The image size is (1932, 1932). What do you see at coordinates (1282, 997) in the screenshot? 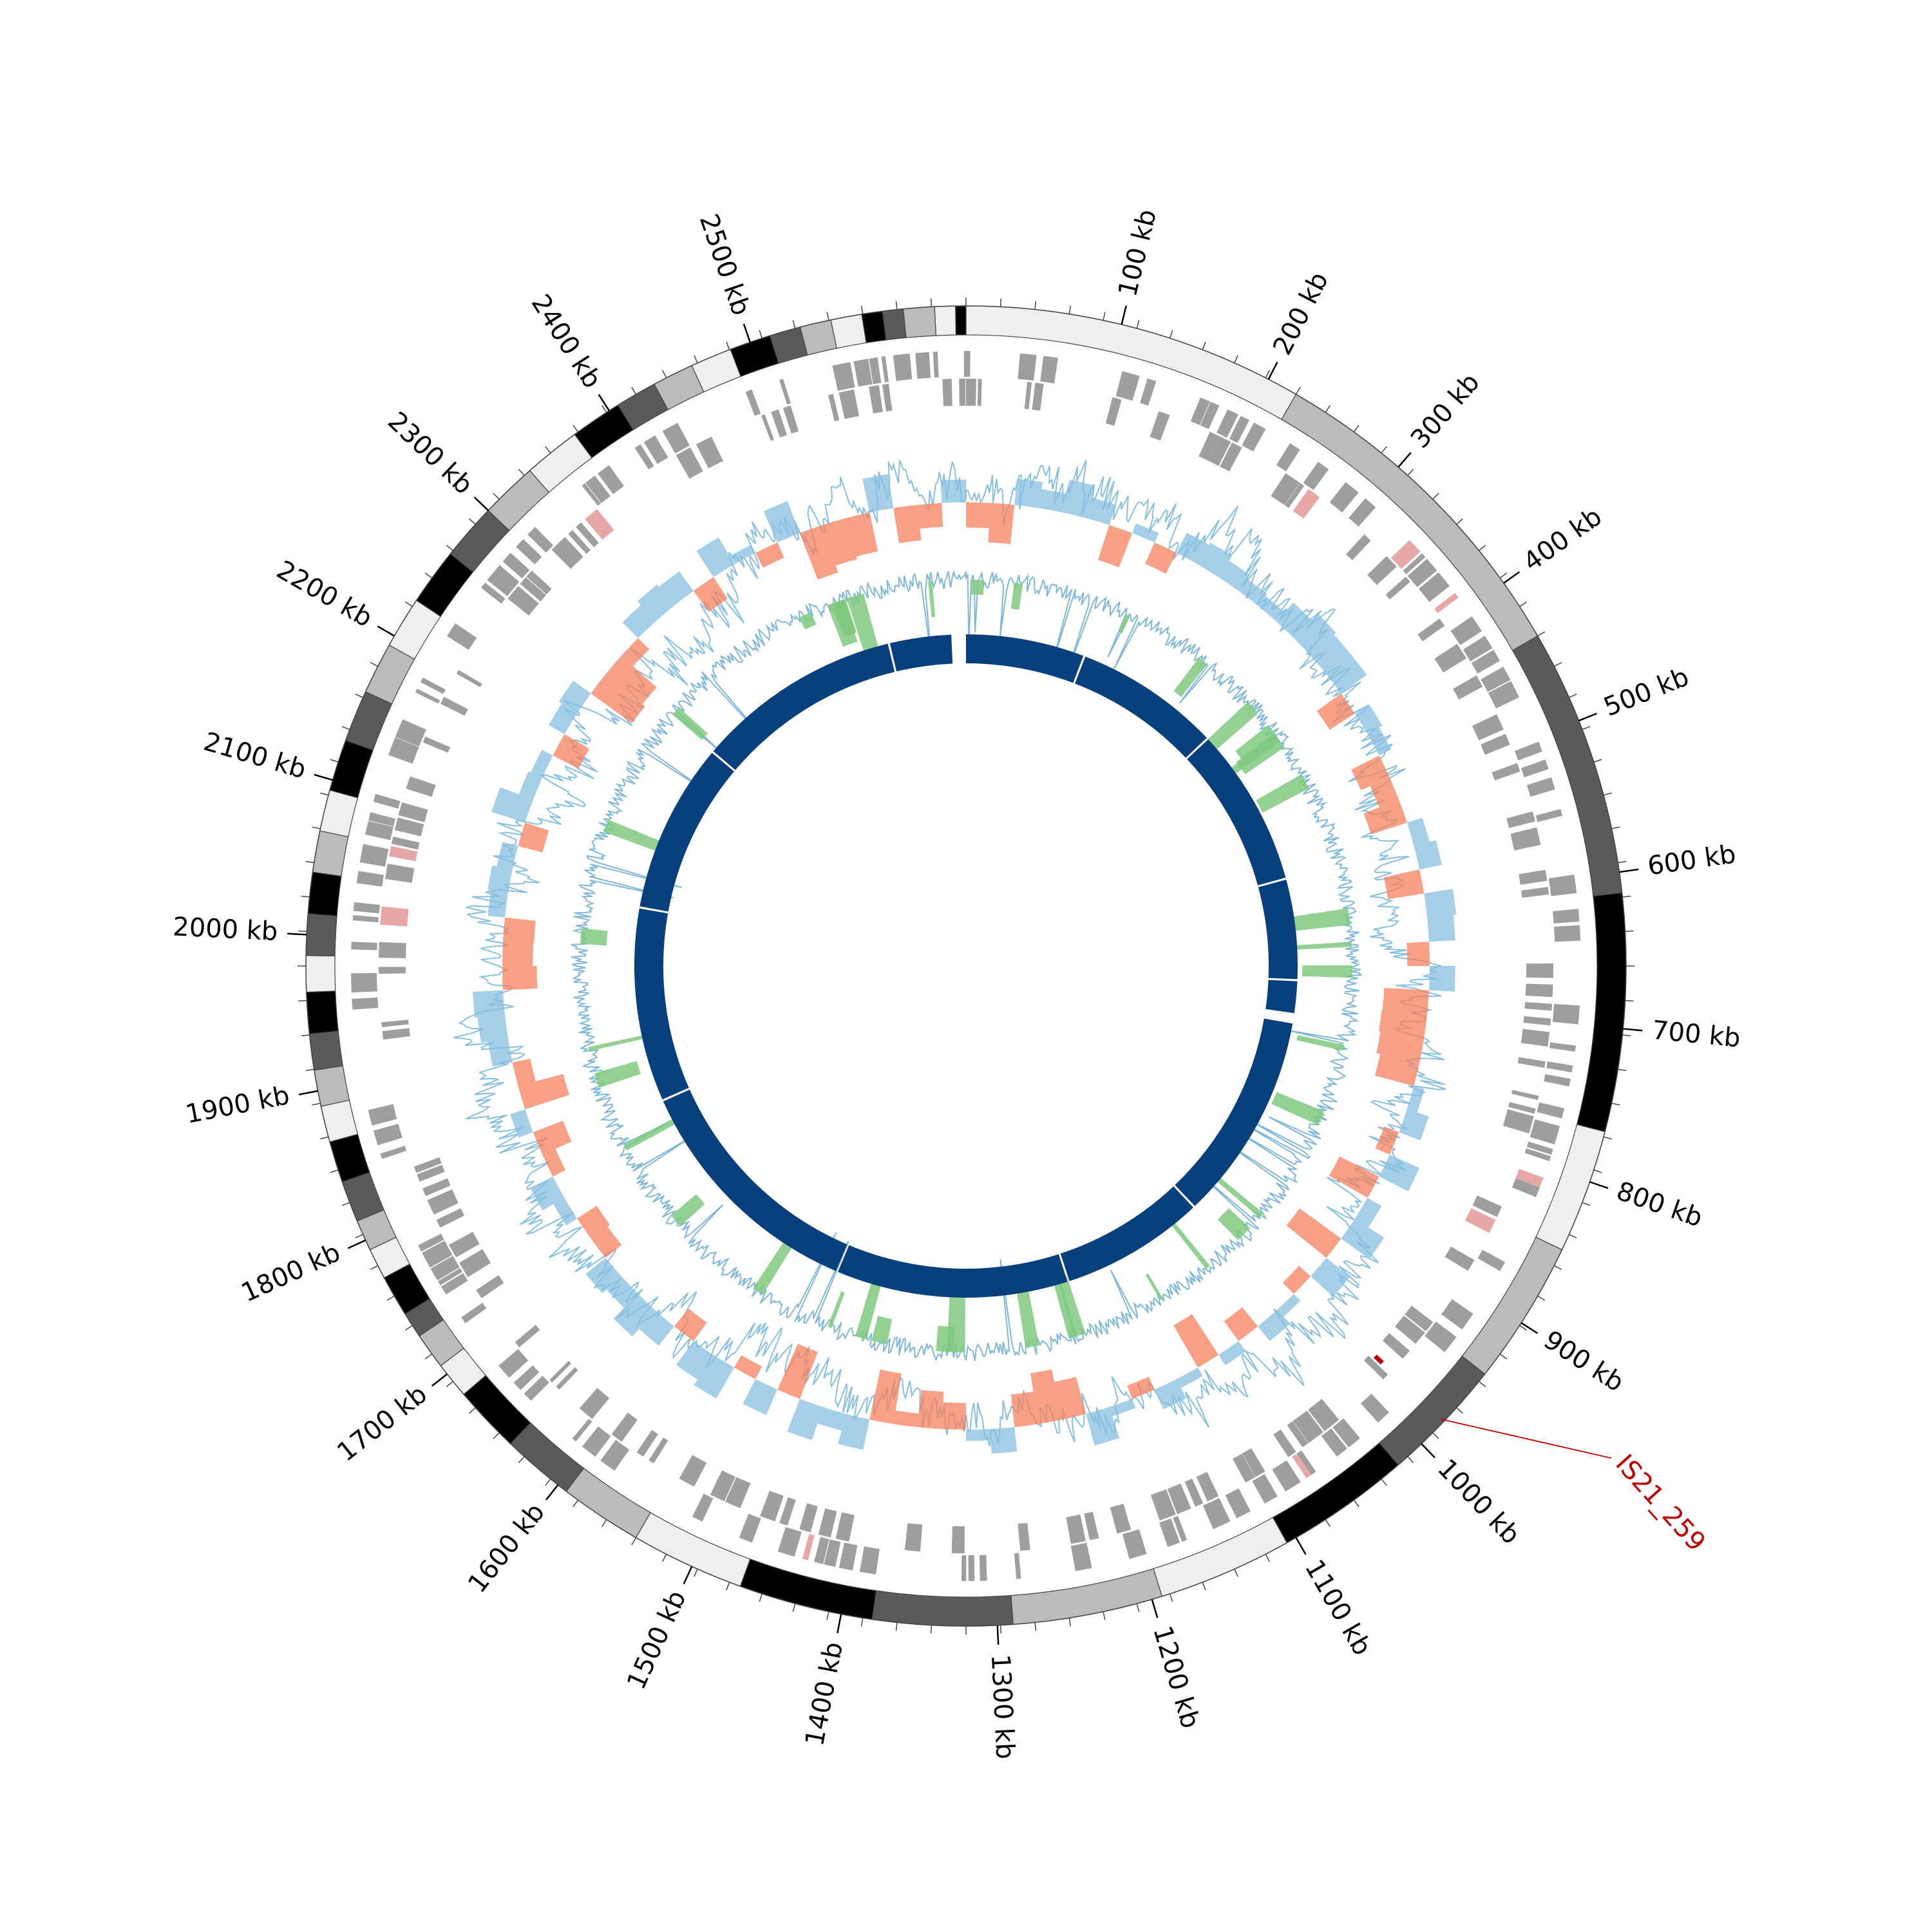
I see `synteny-block` at bounding box center [1282, 997].